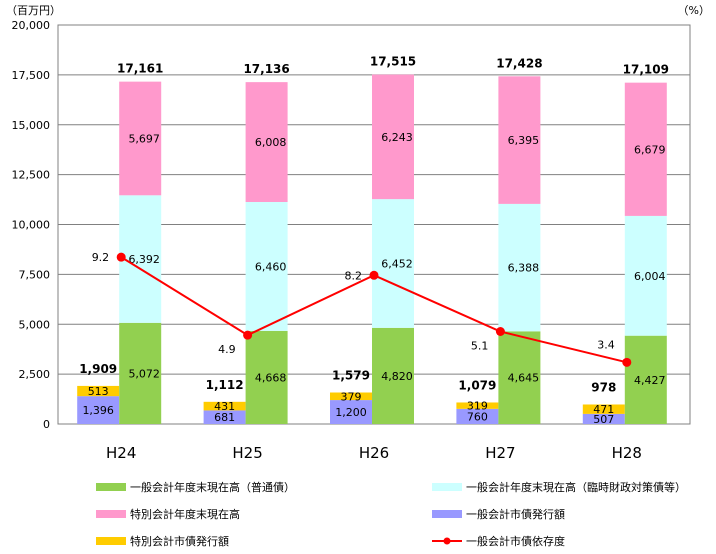  What do you see at coordinates (144, 259) in the screenshot?
I see `data-label: 6,392` at bounding box center [144, 259].